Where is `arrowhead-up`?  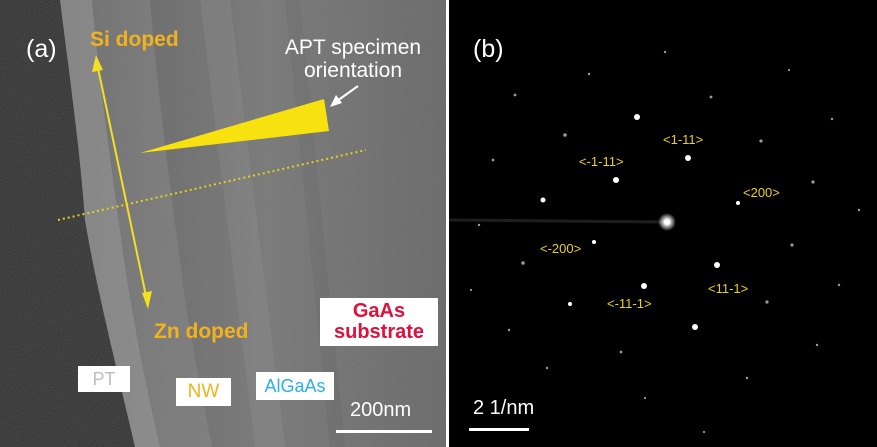
arrowhead-up is located at coordinates (97, 63).